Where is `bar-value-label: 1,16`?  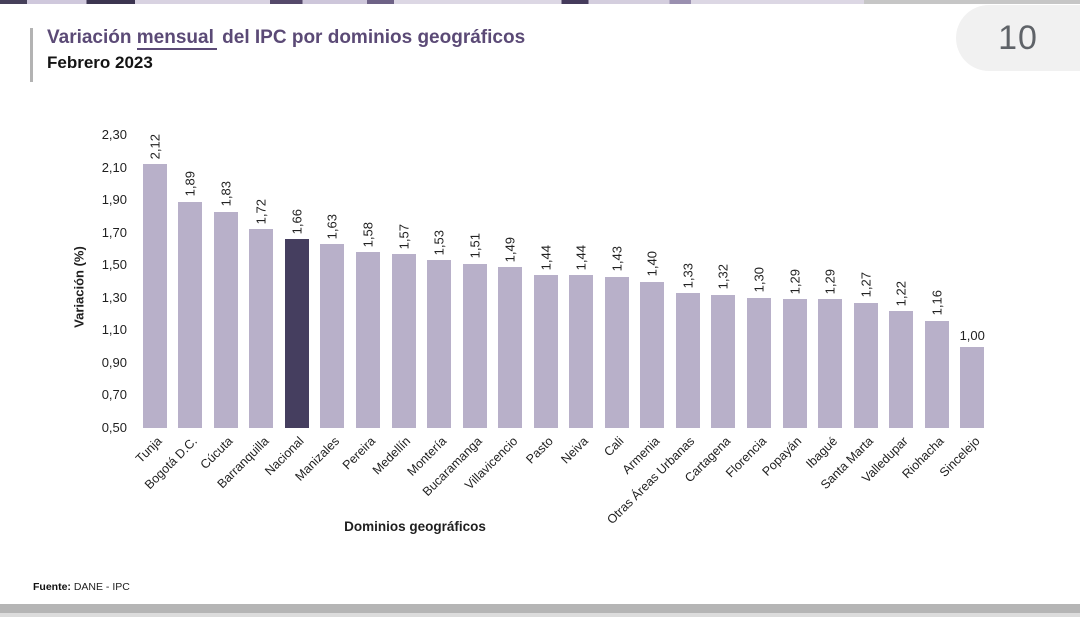
bar-value-label: 1,16 is located at coordinates (937, 303).